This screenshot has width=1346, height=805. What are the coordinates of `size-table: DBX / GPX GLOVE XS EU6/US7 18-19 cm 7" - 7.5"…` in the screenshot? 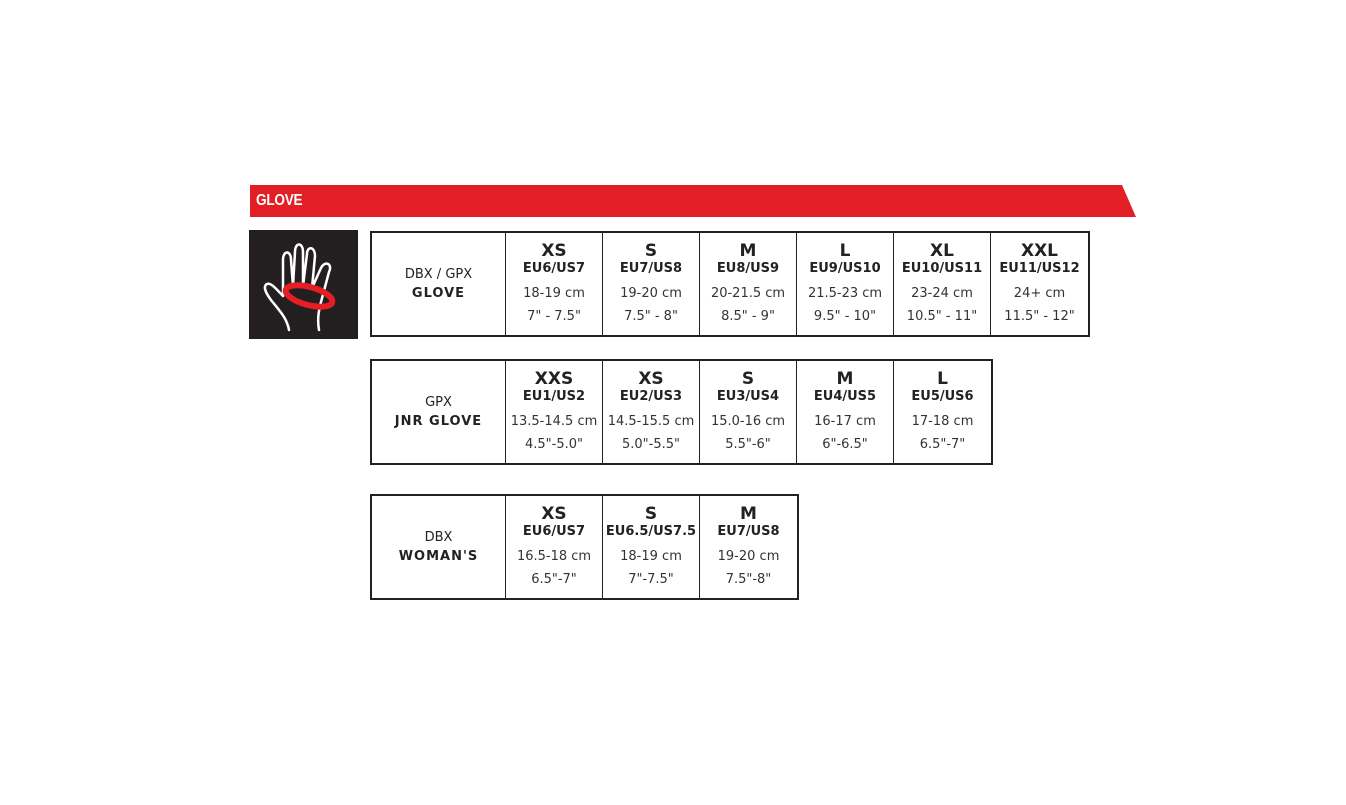 It's located at (730, 284).